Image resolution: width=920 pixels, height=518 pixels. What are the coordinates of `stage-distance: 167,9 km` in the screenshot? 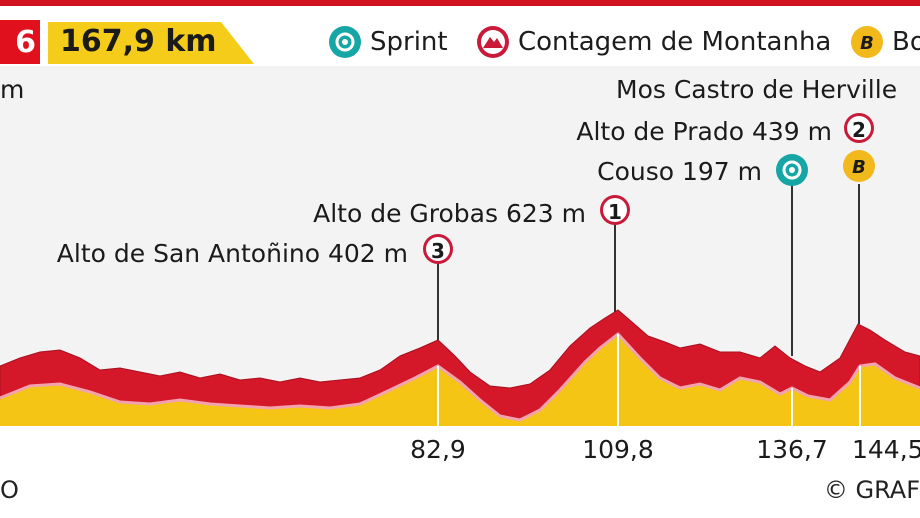 It's located at (138, 41).